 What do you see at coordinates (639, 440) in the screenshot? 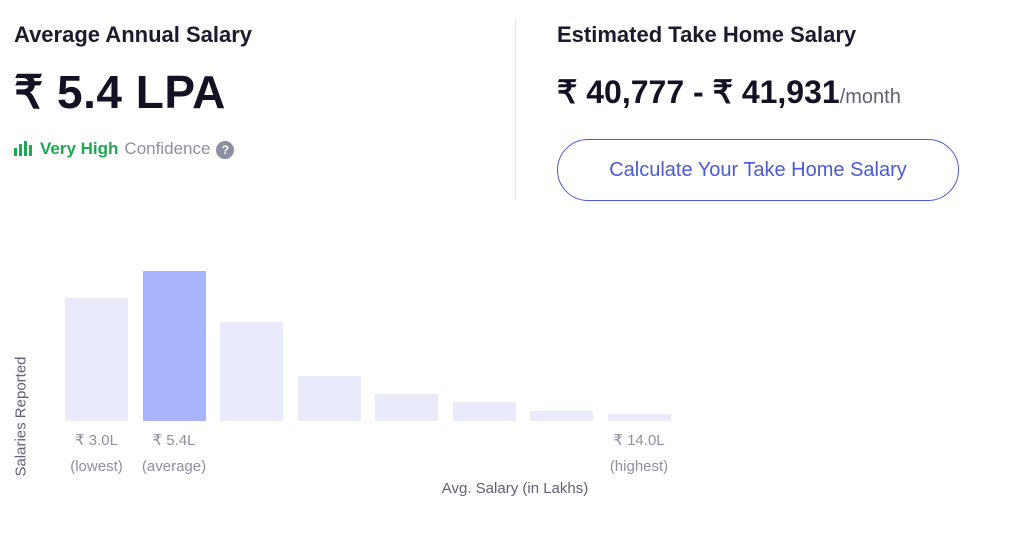
I see `x-tick-value: ₹ 14.0L` at bounding box center [639, 440].